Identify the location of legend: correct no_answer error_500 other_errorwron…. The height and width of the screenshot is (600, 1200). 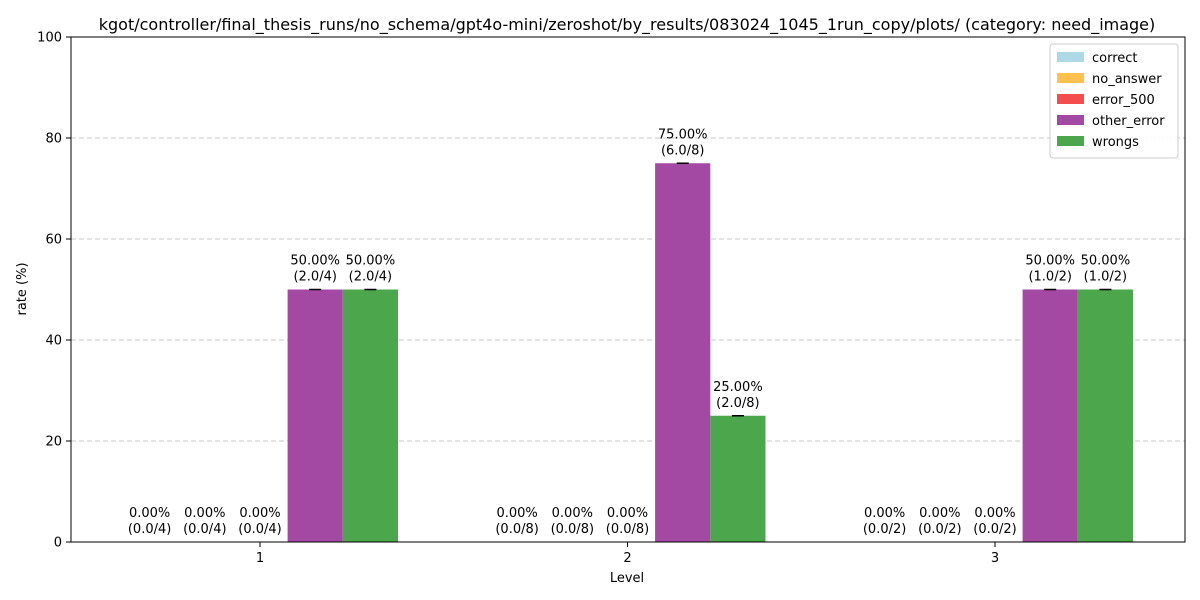
(1114, 101).